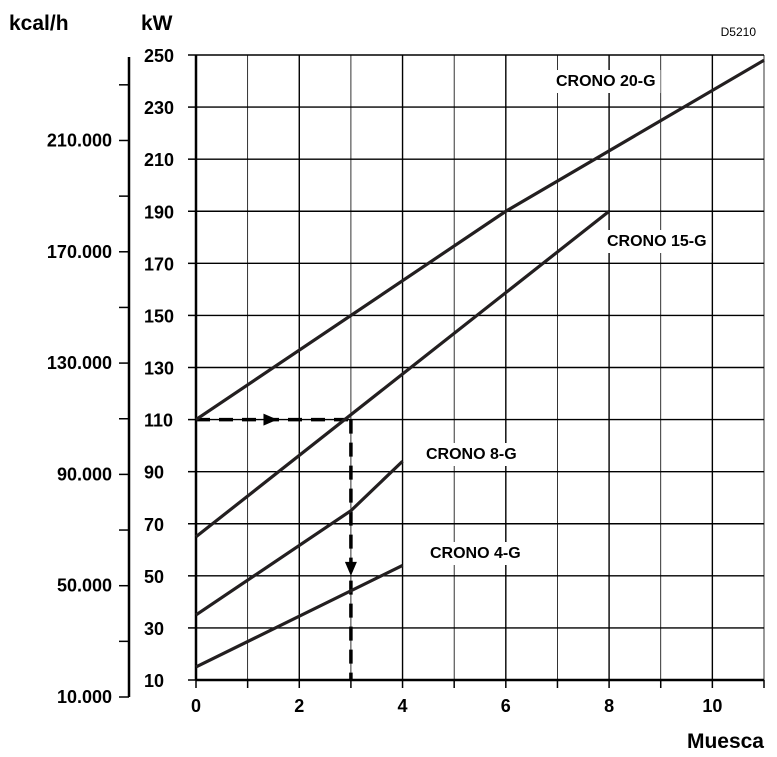  I want to click on kw-tick-label: 50, so click(154, 577).